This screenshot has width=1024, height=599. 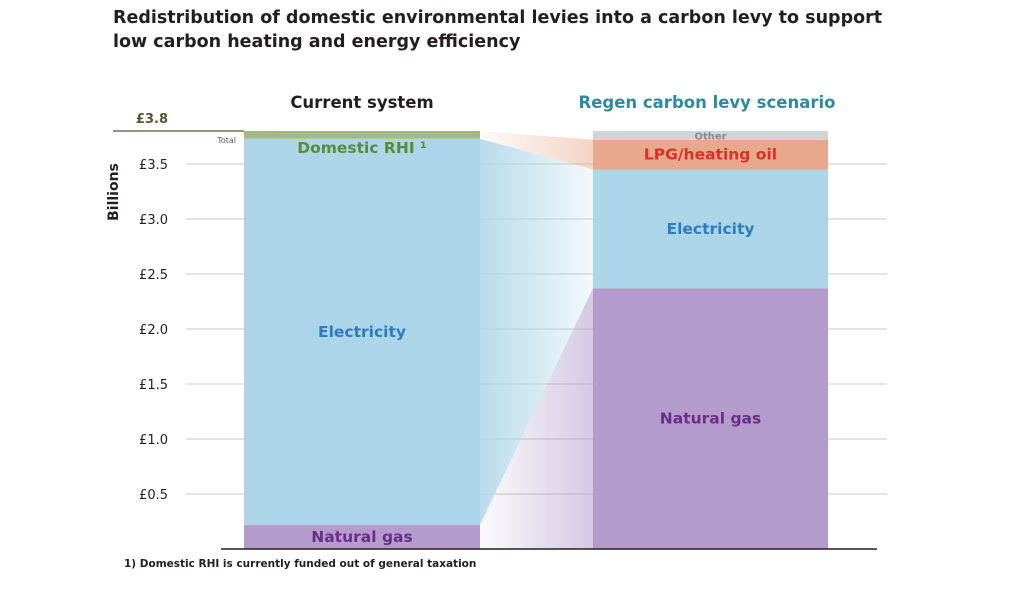 I want to click on y-tick-label: £2.5, so click(x=153, y=275).